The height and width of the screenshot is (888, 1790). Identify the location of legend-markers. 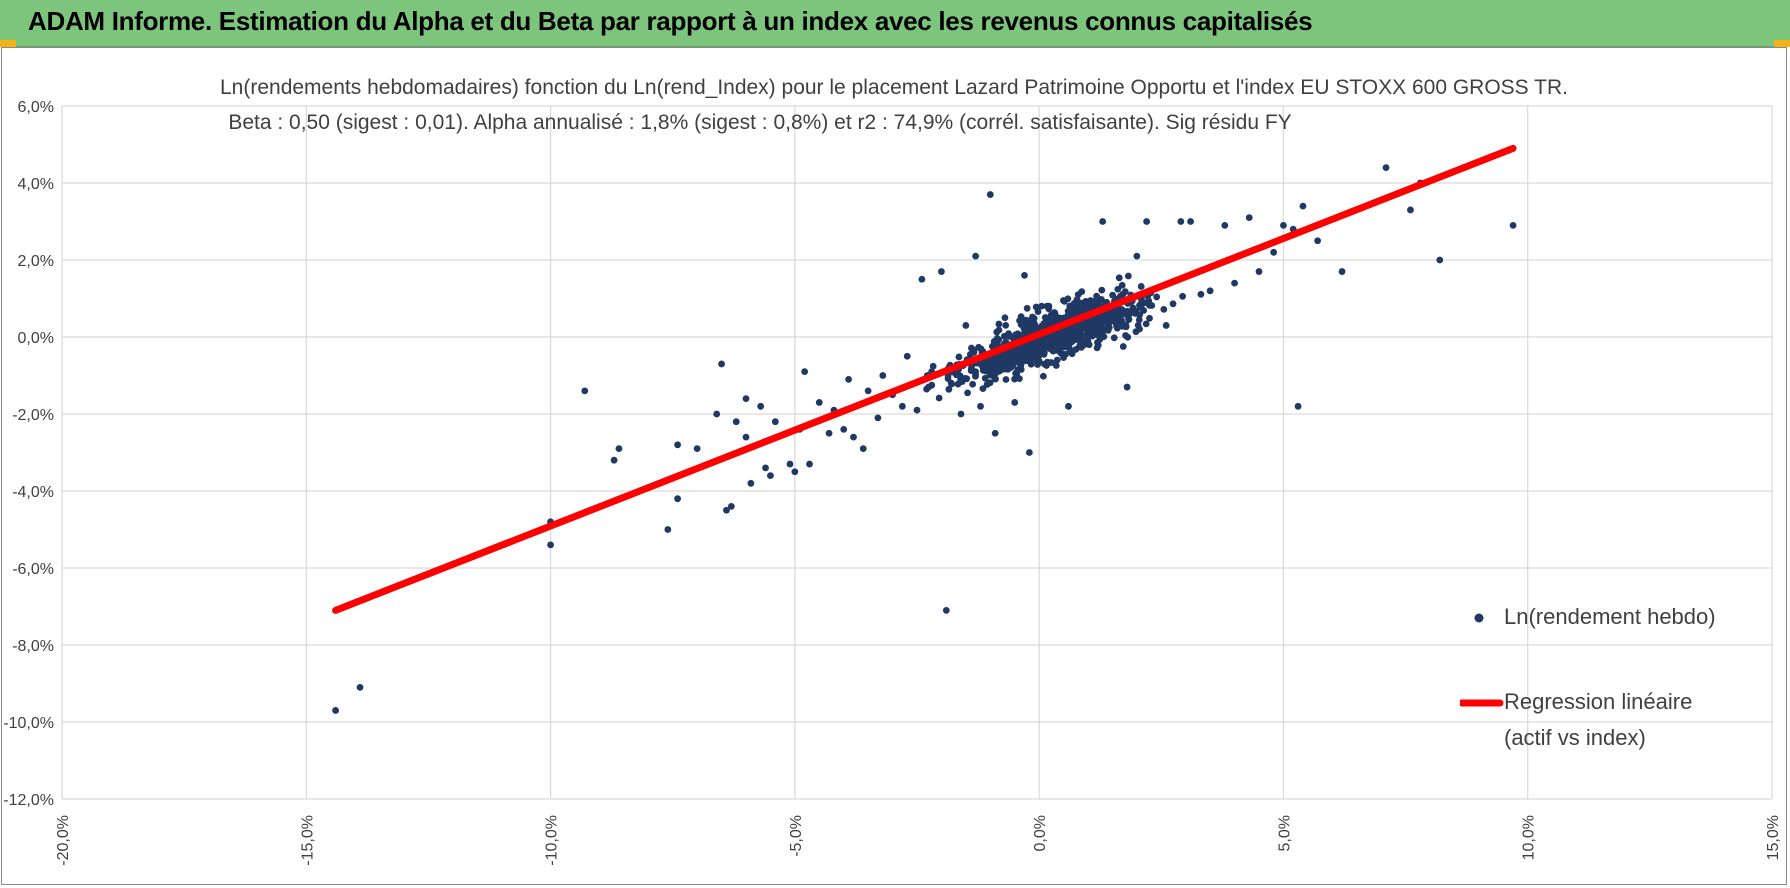
(1482, 660).